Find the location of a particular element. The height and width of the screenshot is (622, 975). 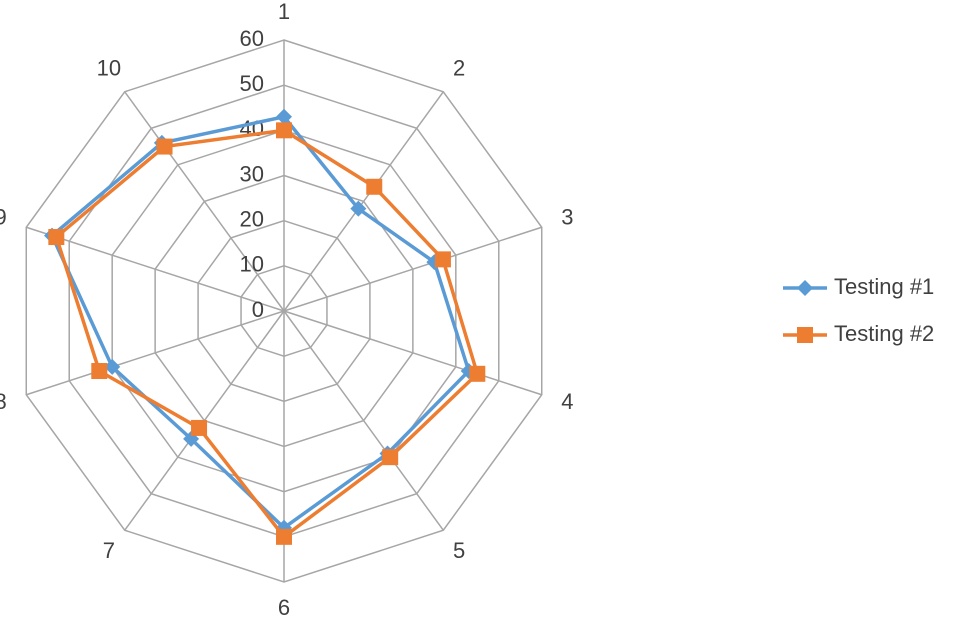

category-label: 9 is located at coordinates (3, 217).